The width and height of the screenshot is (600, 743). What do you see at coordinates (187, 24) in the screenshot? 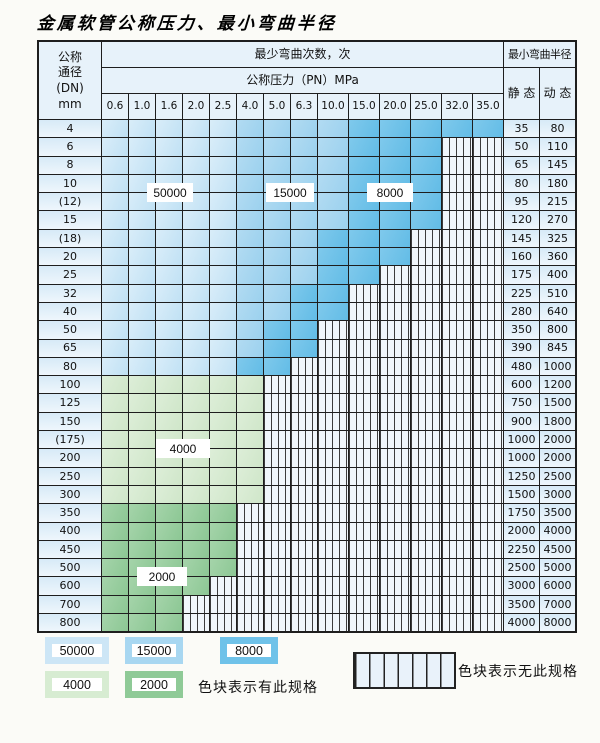
I see `page-title: 金属软管公称压力、最小弯曲半径` at bounding box center [187, 24].